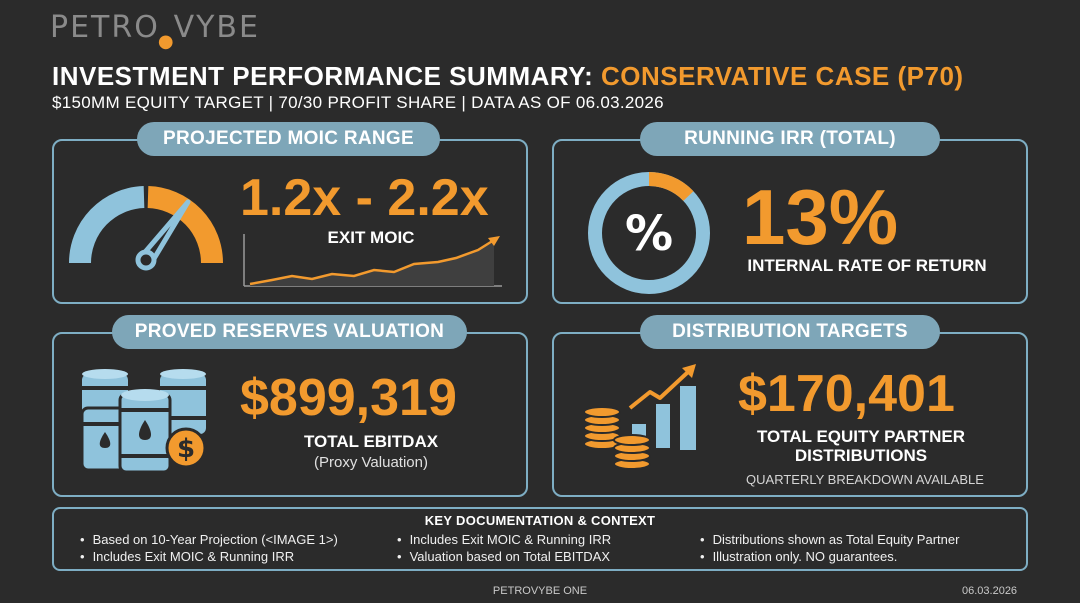 This screenshot has height=603, width=1080. Describe the element at coordinates (790, 139) in the screenshot. I see `irr-pill: RUNNING IRR (TOTAL)` at that location.